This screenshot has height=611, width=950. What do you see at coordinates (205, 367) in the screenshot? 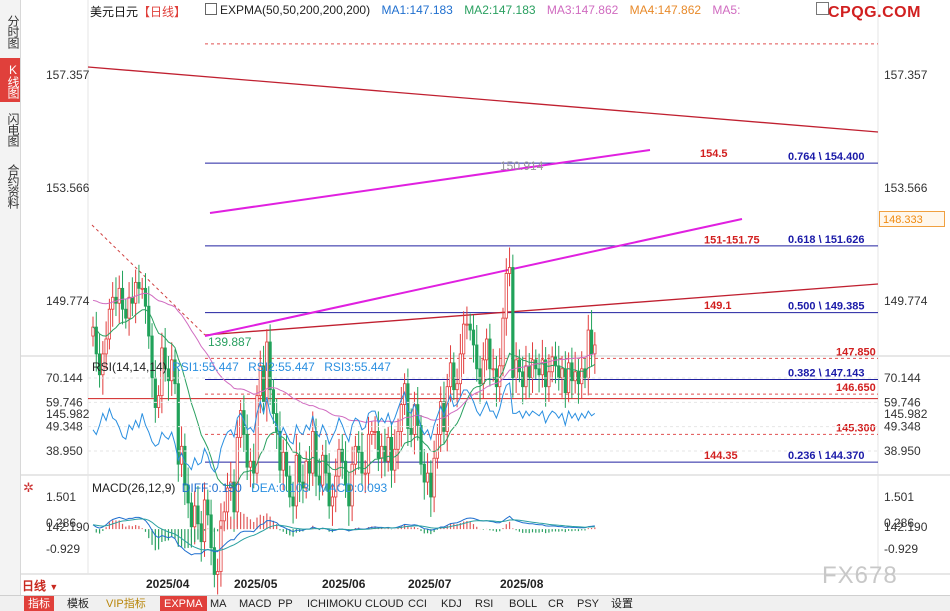
I see `rsi1-value: RSI1:55.447` at bounding box center [205, 367].